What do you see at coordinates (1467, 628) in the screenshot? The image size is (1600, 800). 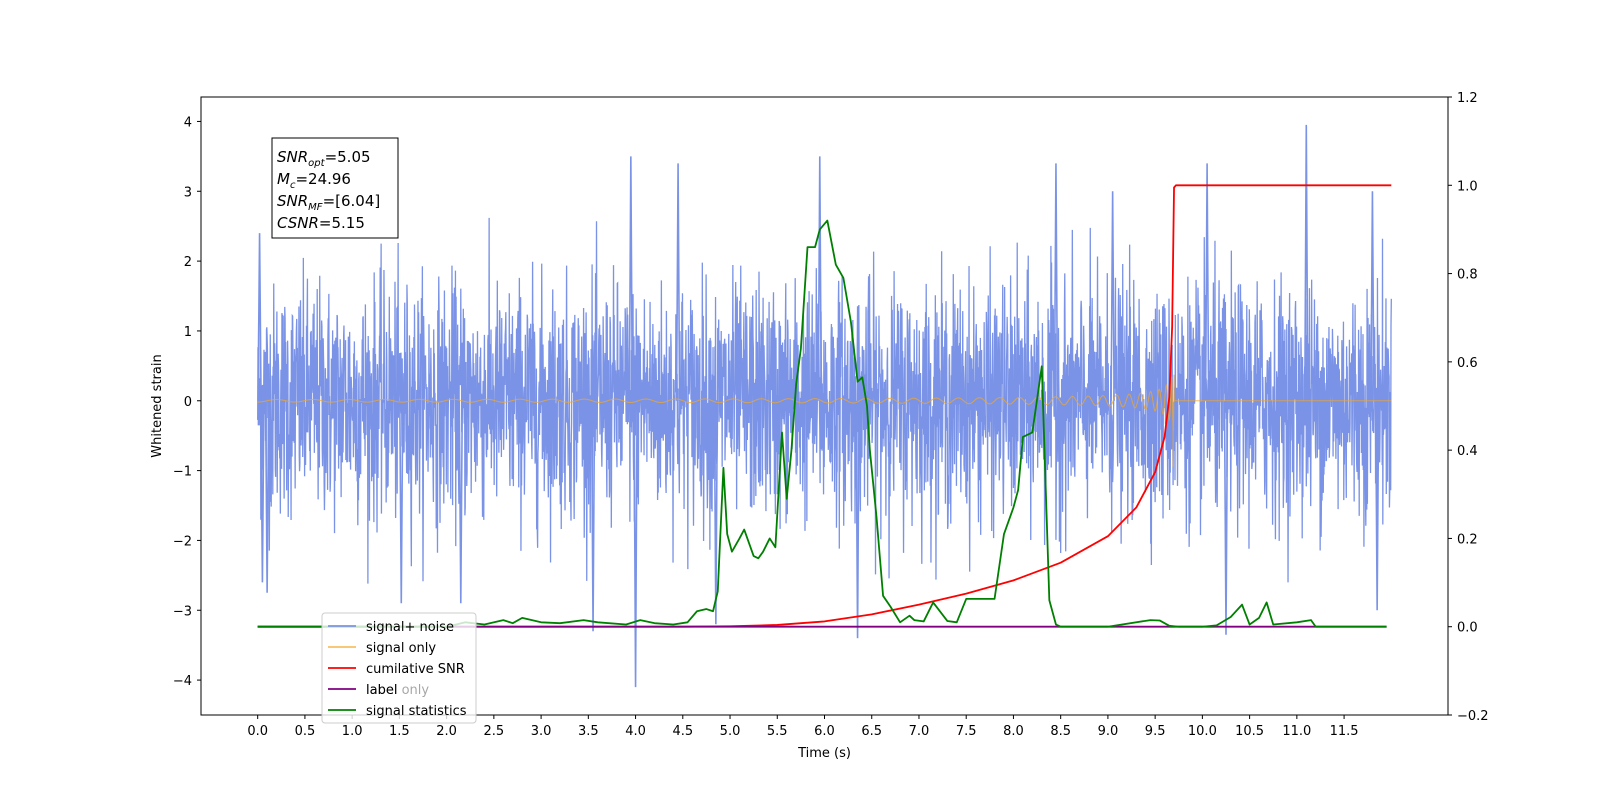 I see `right-y-tick-label: 0.0` at bounding box center [1467, 628].